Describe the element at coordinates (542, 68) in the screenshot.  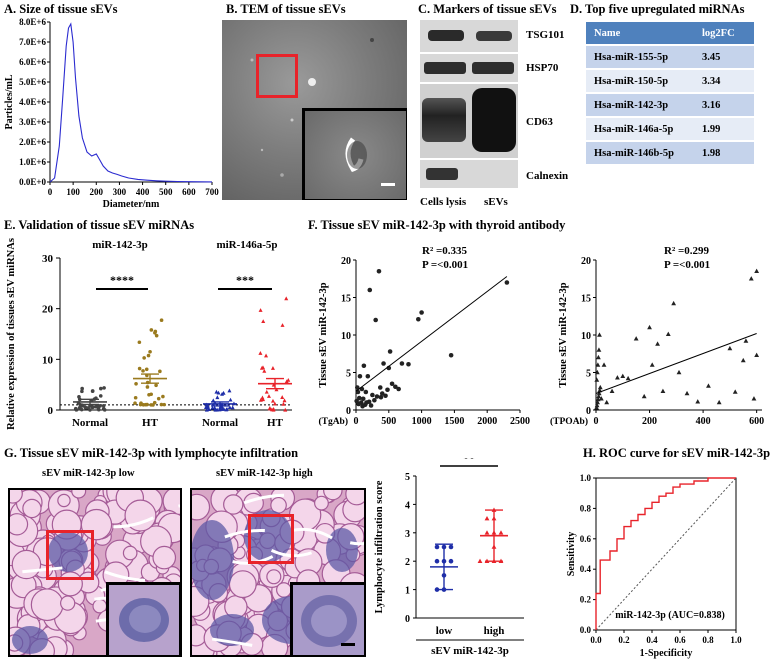
I see `marker-hsp70: HSP70` at that location.